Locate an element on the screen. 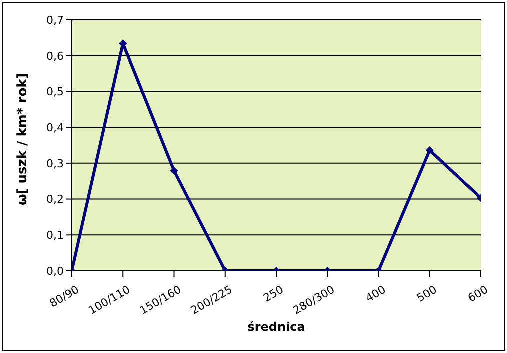  y-tick-label: 0,2 is located at coordinates (55, 199).